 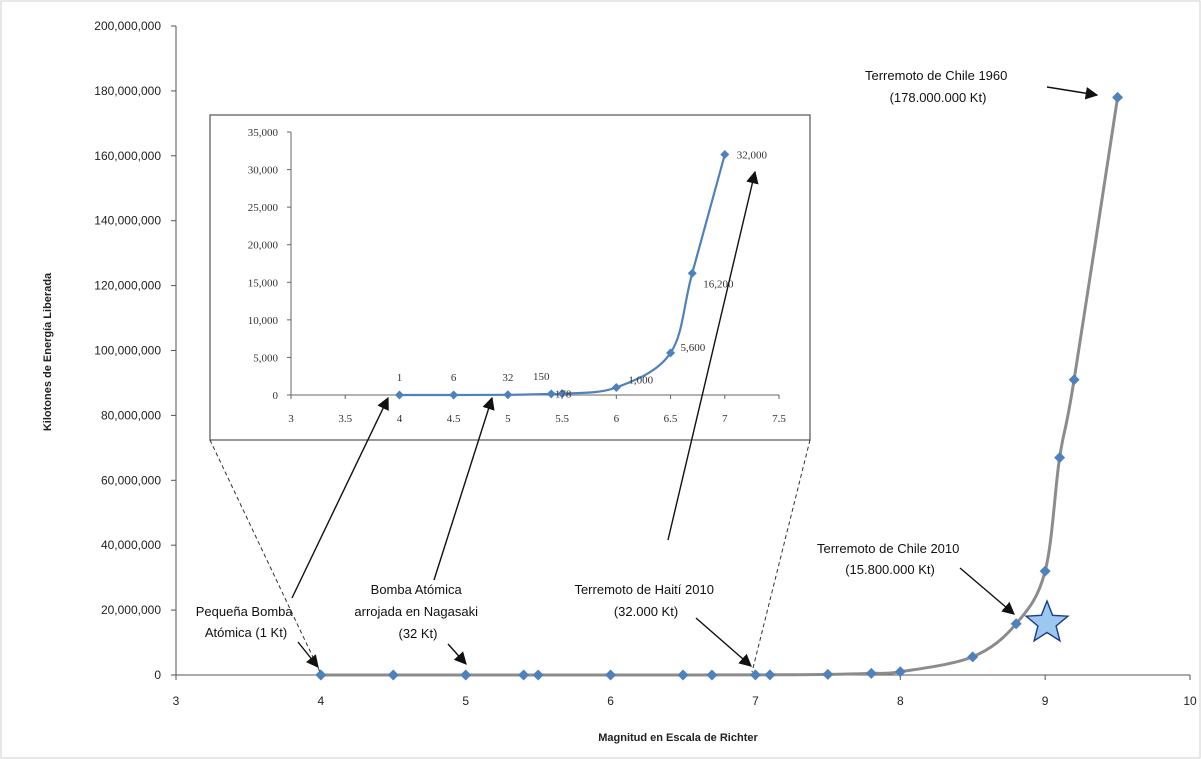 What do you see at coordinates (127, 156) in the screenshot?
I see `y-tick-label: 160,000,000` at bounding box center [127, 156].